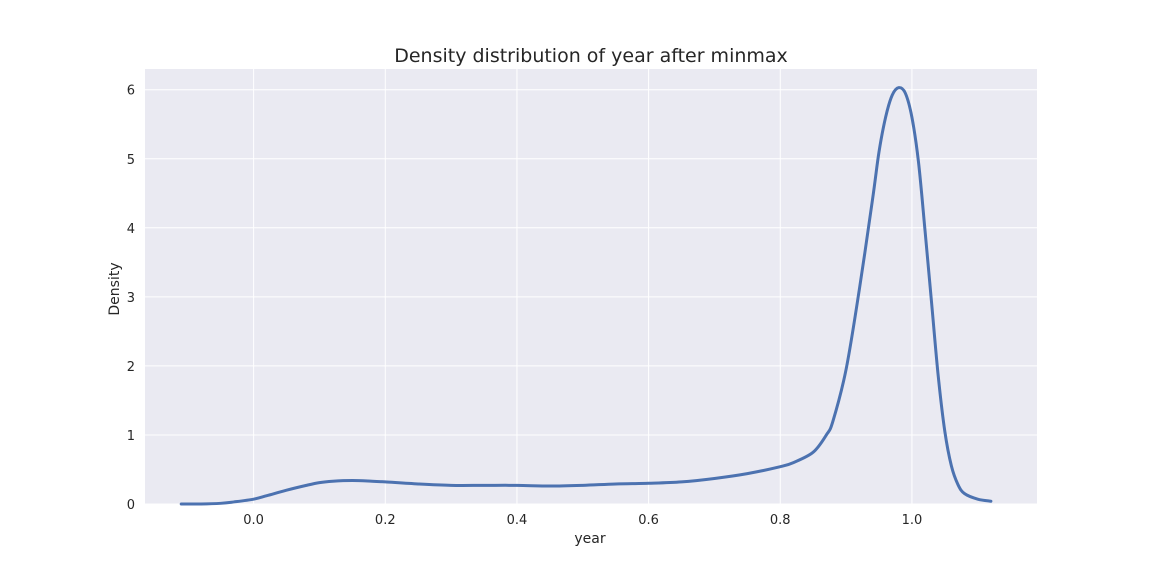  What do you see at coordinates (517, 520) in the screenshot?
I see `x-tick-label: 0.4` at bounding box center [517, 520].